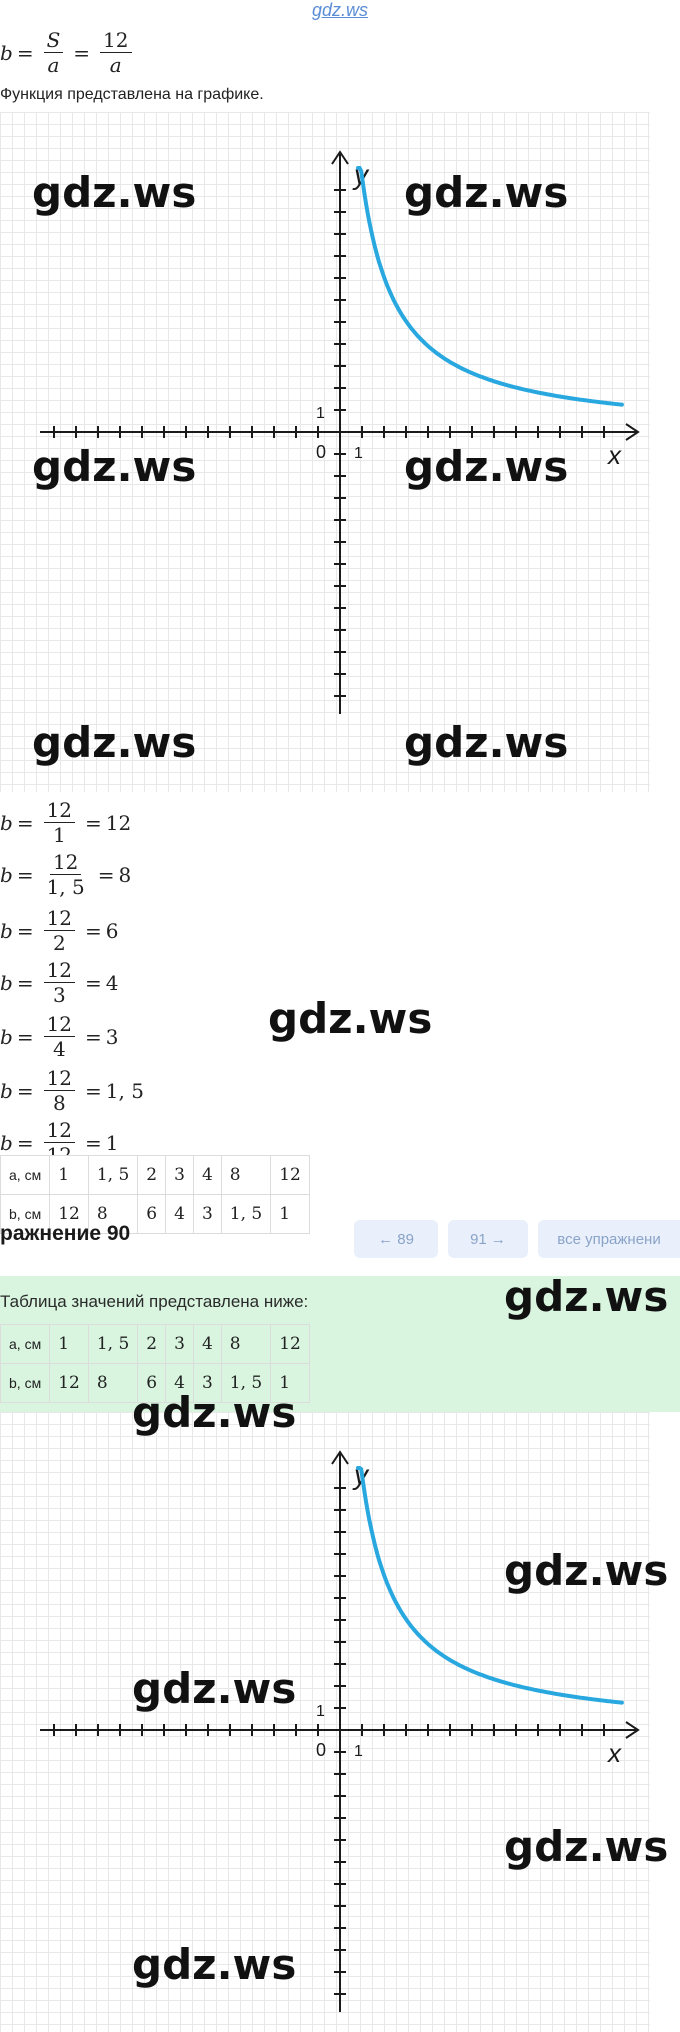 This screenshot has width=680, height=2032. I want to click on calc-fraction: 12 4, so click(59, 1036).